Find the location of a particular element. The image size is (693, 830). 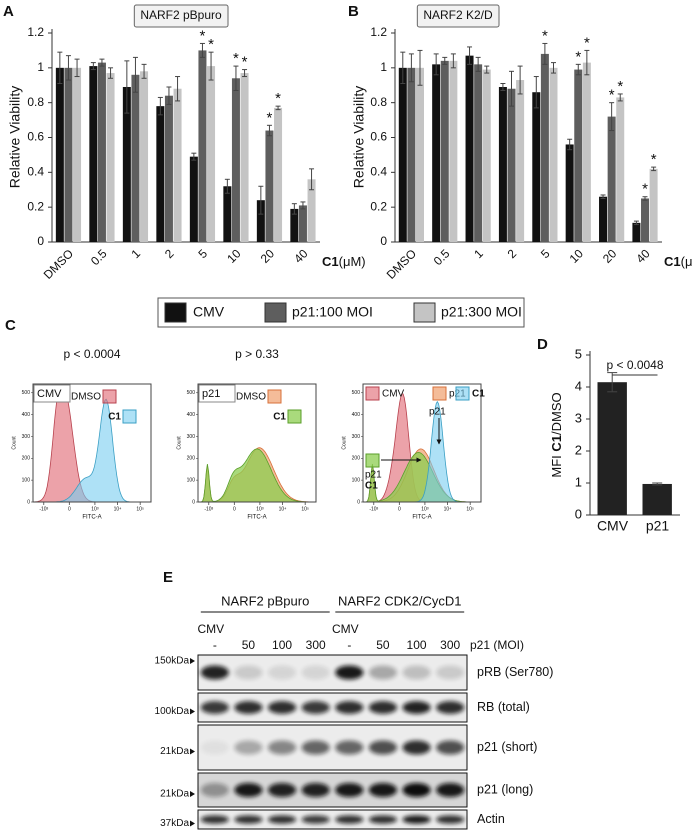

group-label: NARF2 pBpuro is located at coordinates (265, 600).